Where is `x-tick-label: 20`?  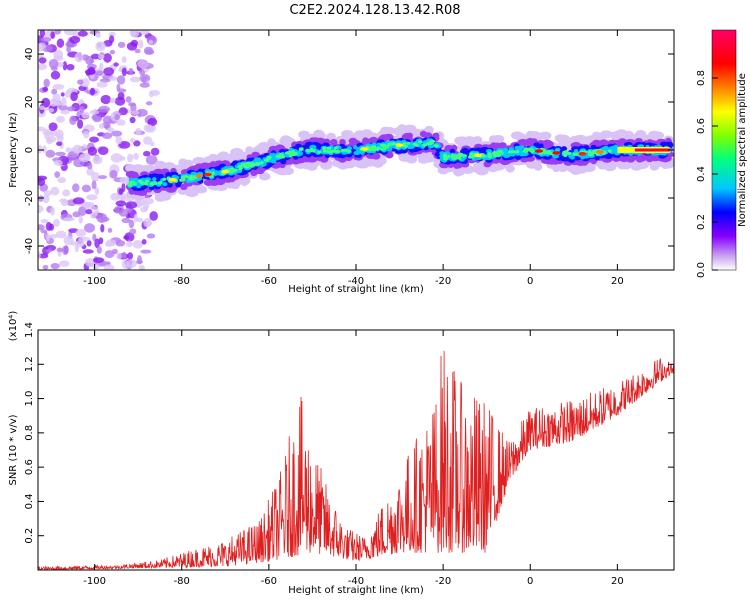
x-tick-label: 20 is located at coordinates (617, 281).